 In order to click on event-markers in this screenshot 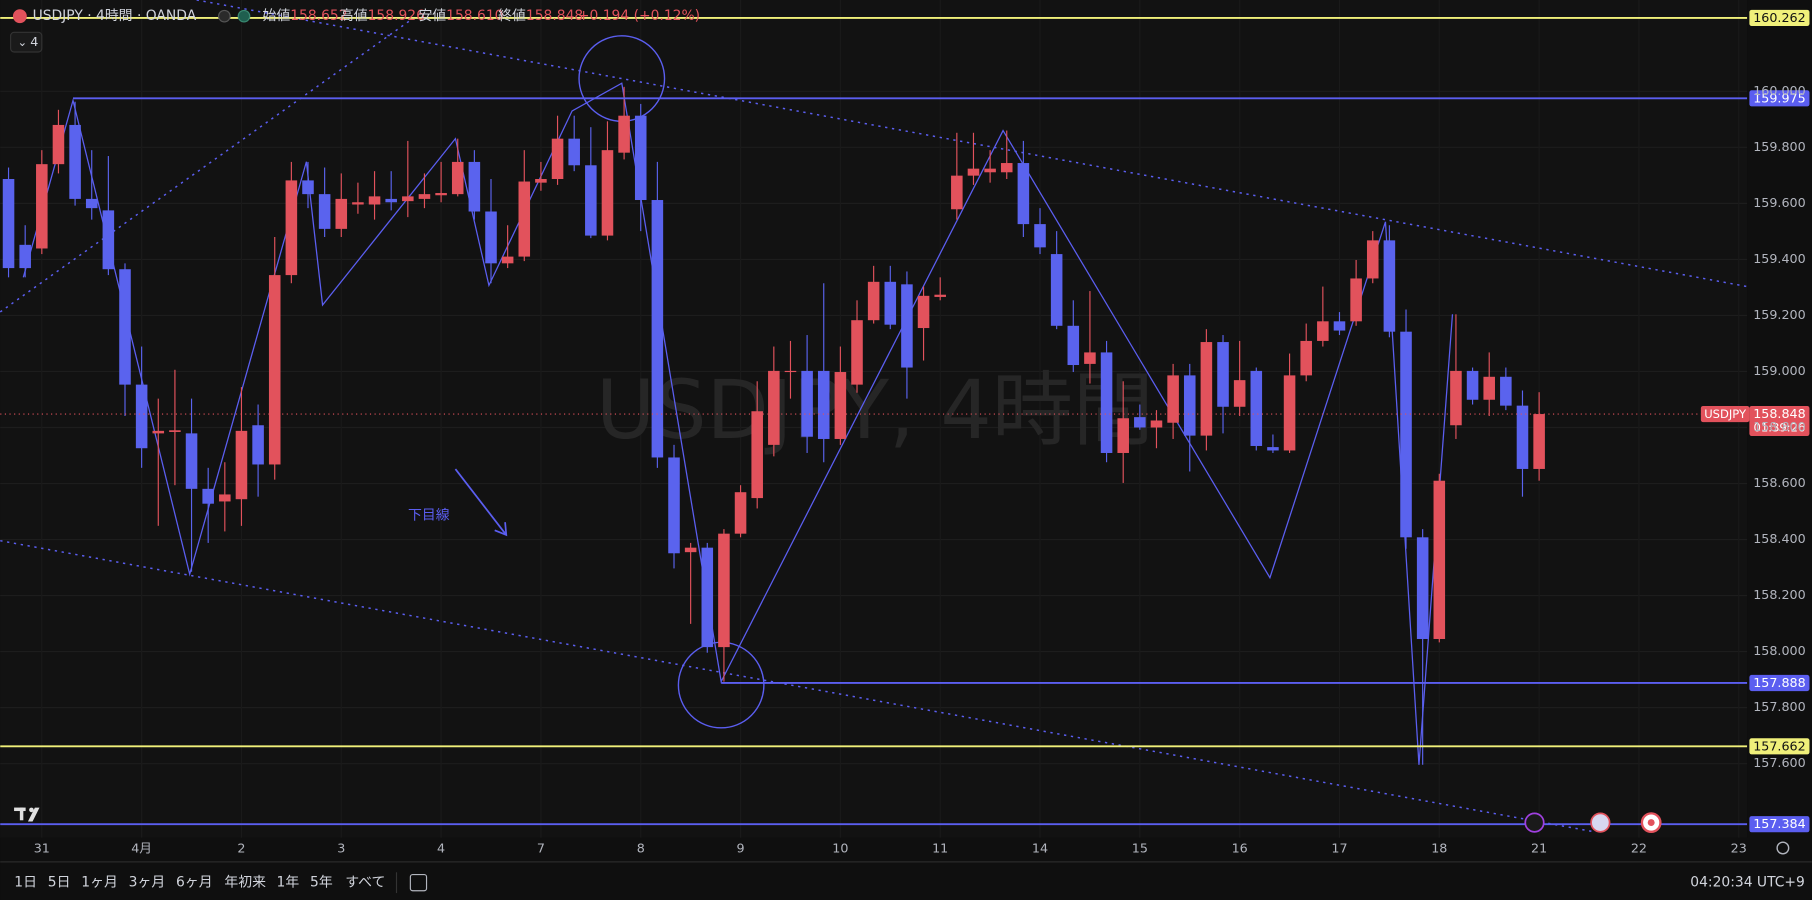, I will do `click(1593, 822)`.